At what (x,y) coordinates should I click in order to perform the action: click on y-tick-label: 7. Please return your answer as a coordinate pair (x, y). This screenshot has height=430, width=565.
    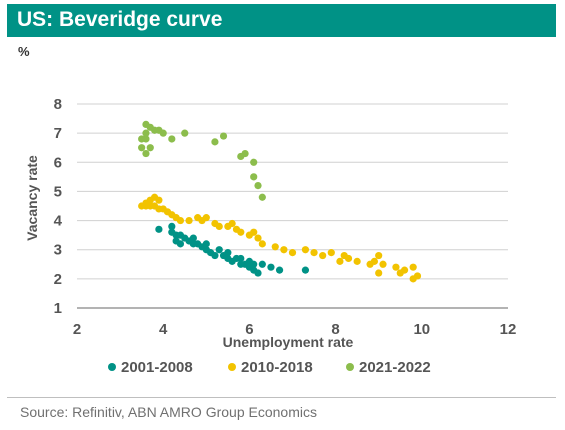
    Looking at the image, I should click on (58, 133).